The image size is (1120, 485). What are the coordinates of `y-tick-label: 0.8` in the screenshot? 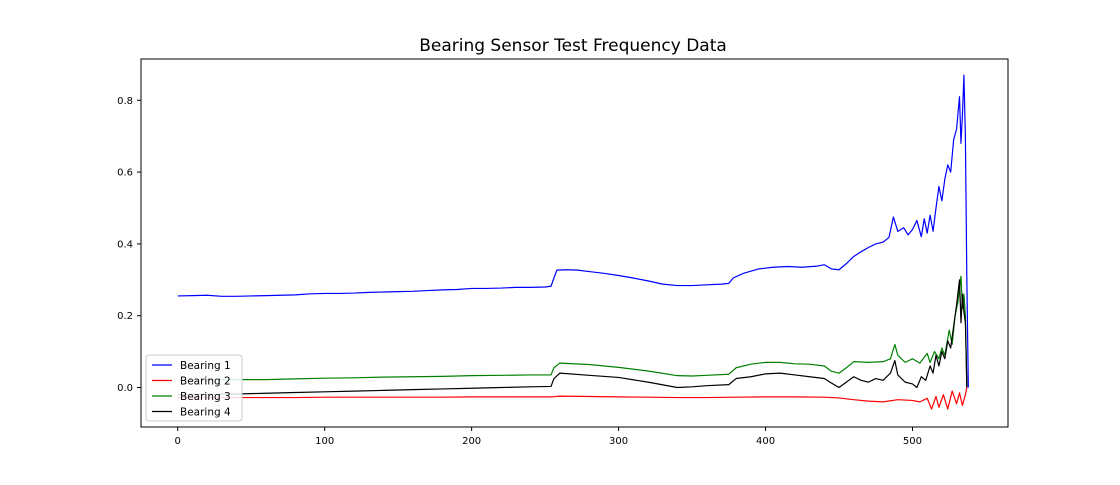 It's located at (125, 101).